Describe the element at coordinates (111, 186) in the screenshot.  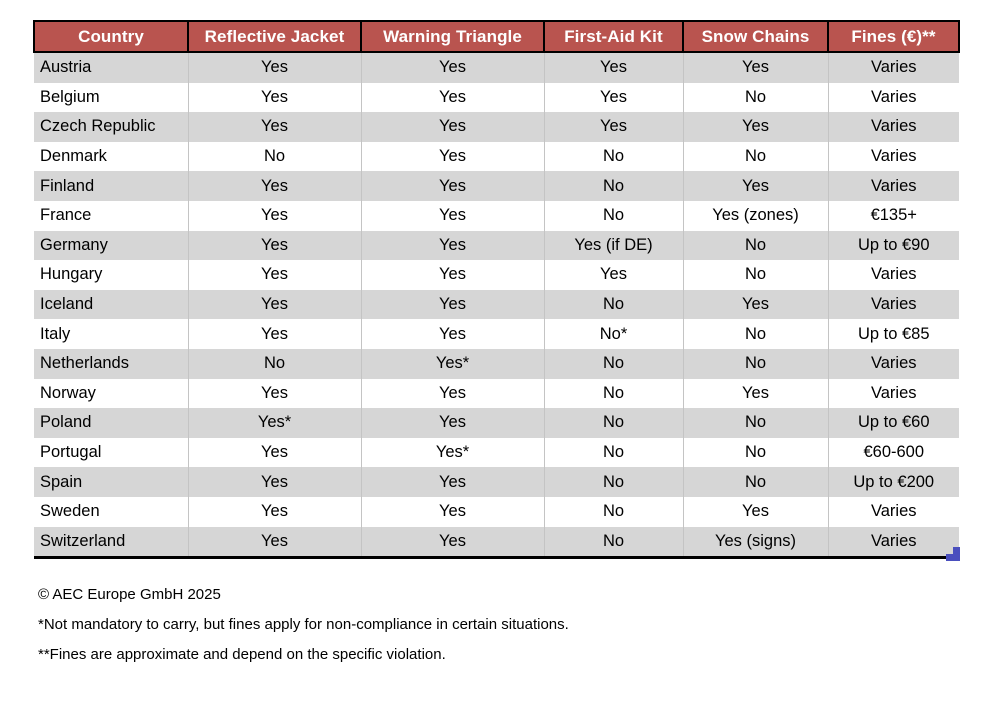
I see `country-cell: Finland` at that location.